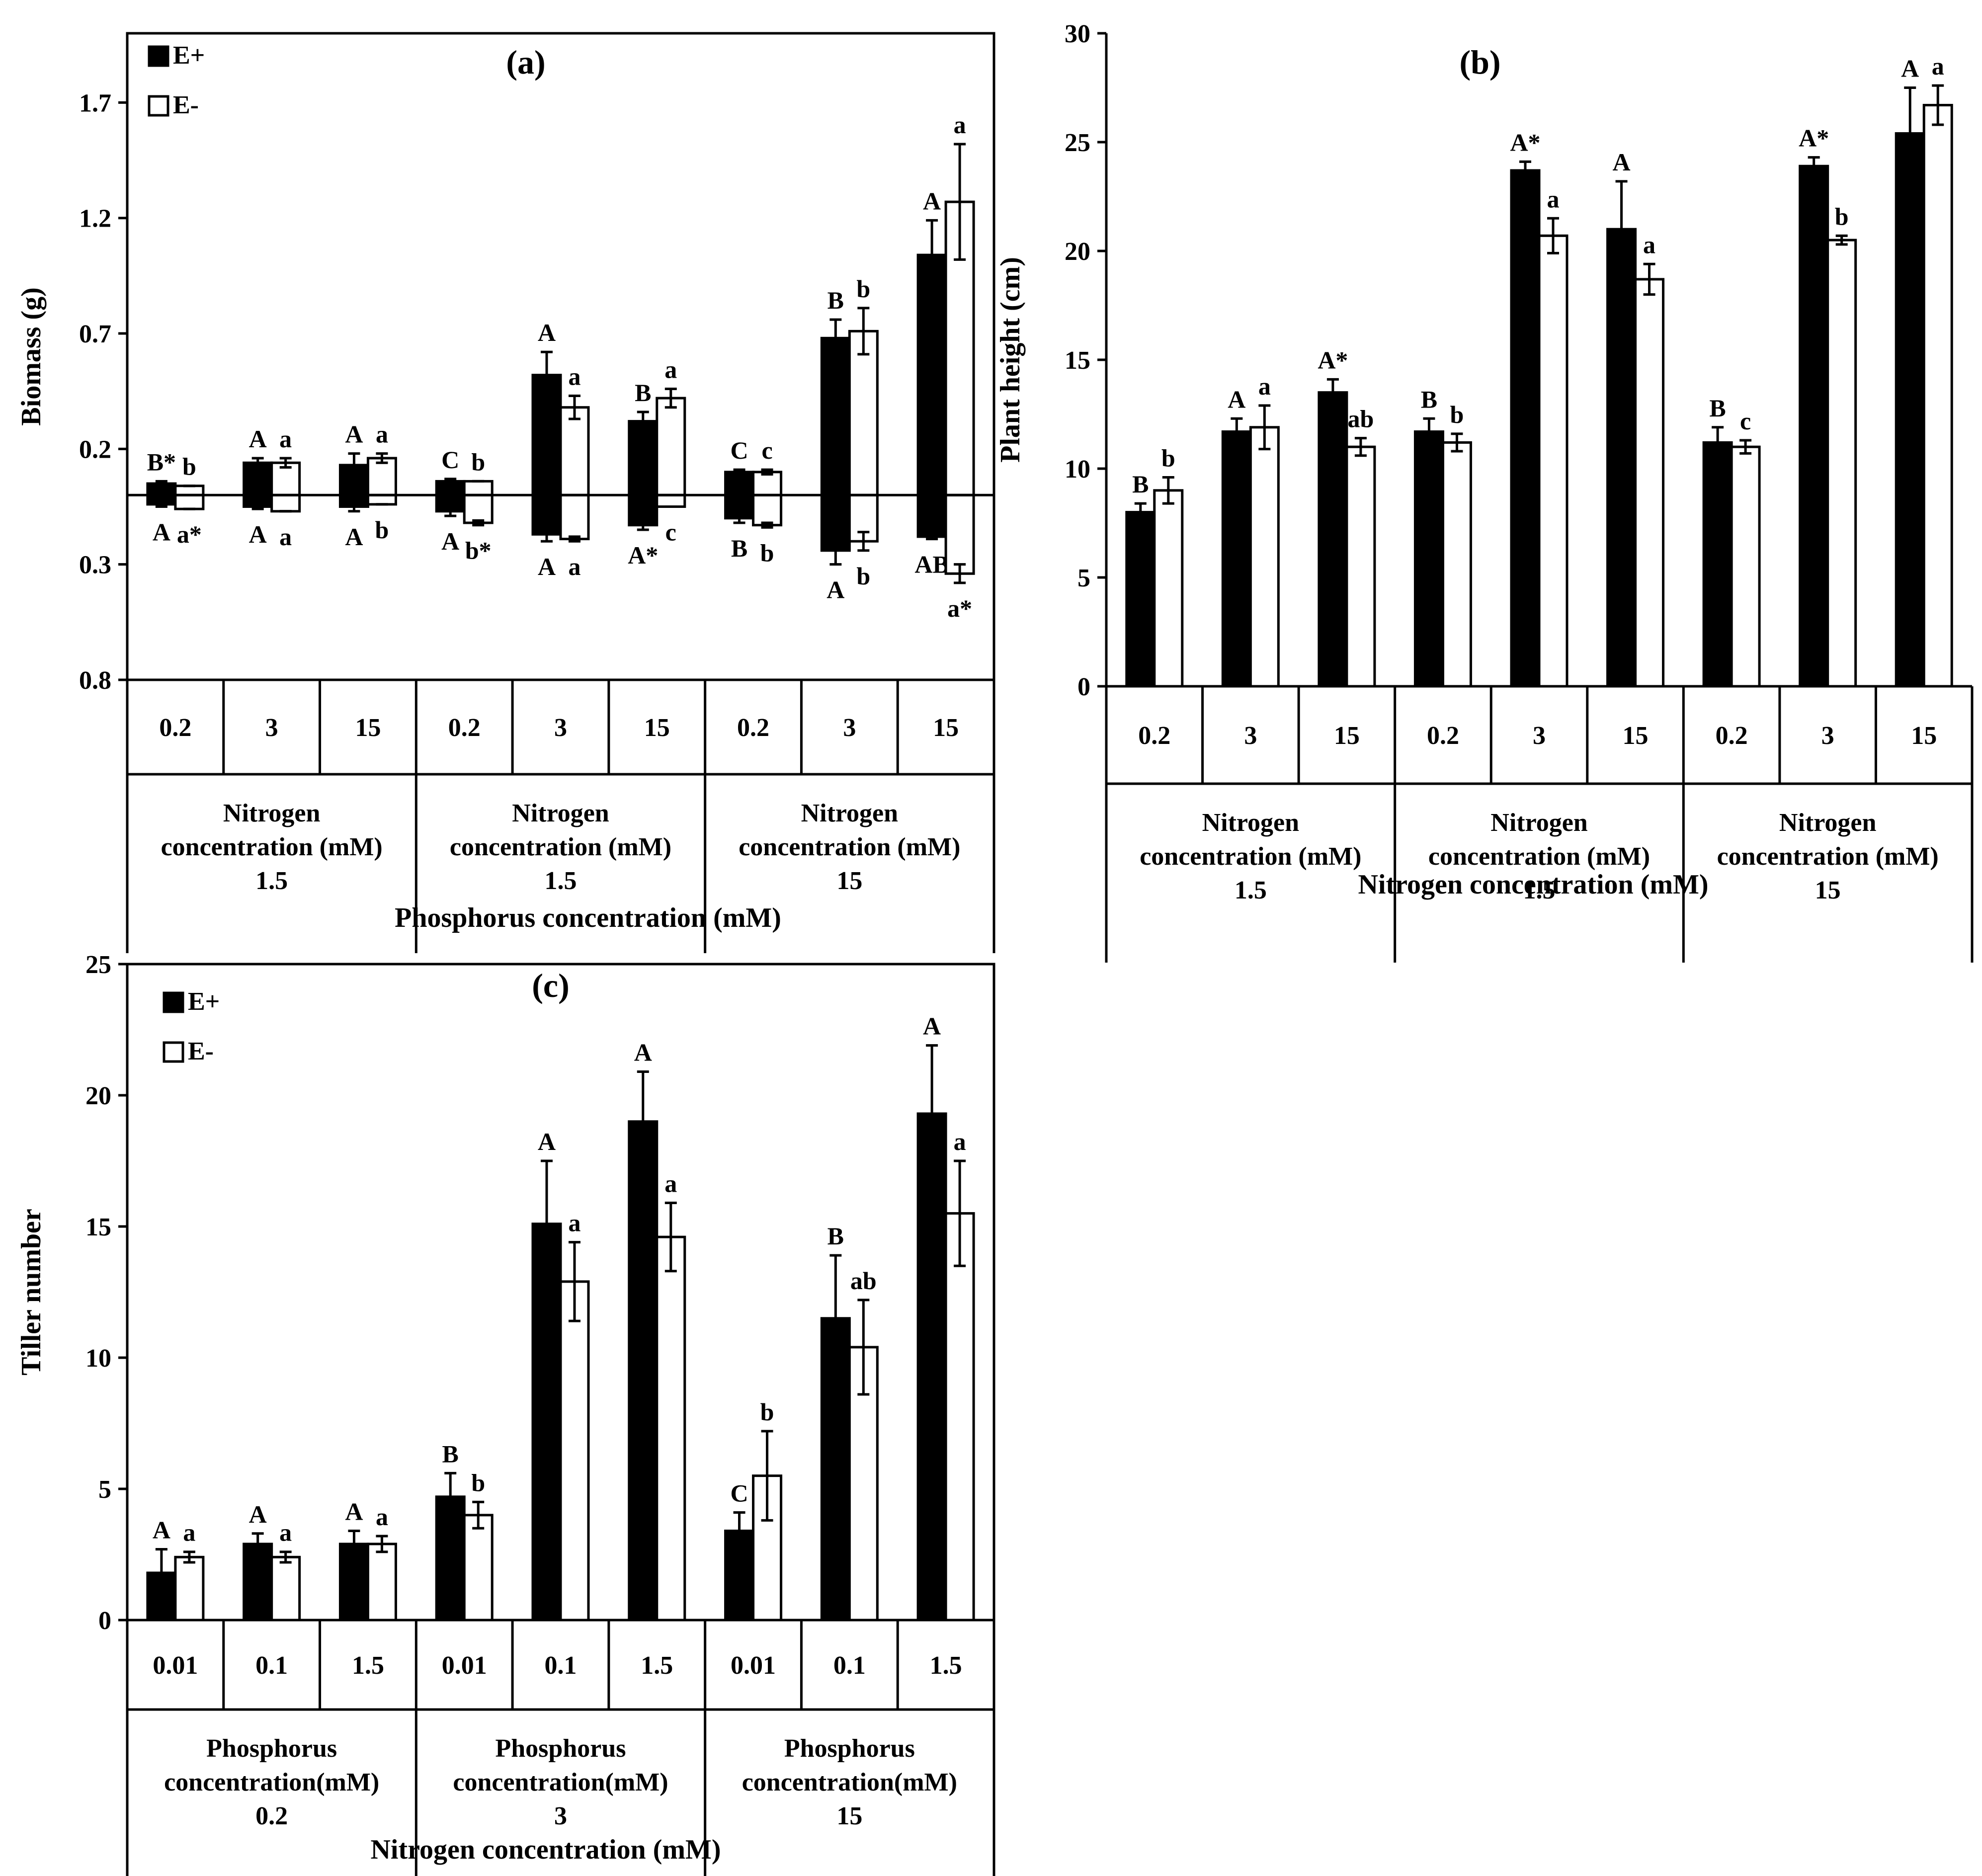 This screenshot has width=1982, height=1876. I want to click on y-tick-label: 0.8, so click(95, 680).